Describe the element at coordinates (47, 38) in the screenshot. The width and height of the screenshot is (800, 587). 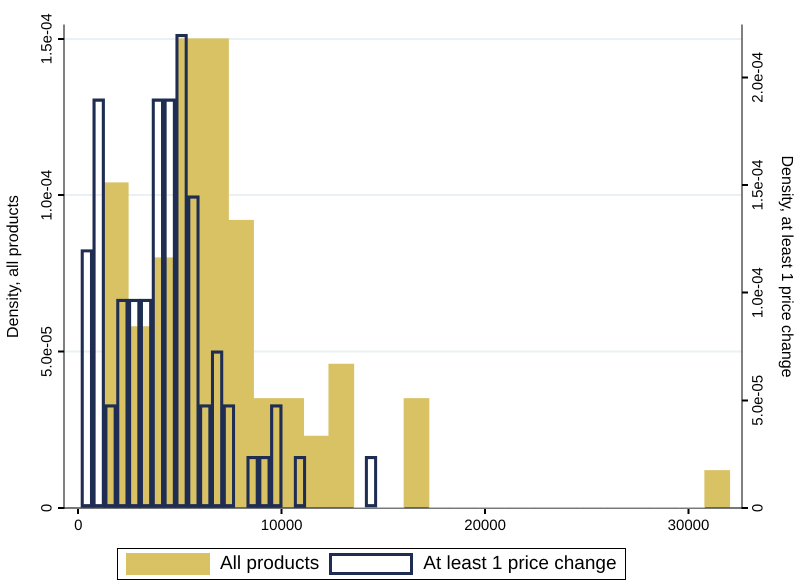
I see `y-tick-label: 1.5e-04` at that location.